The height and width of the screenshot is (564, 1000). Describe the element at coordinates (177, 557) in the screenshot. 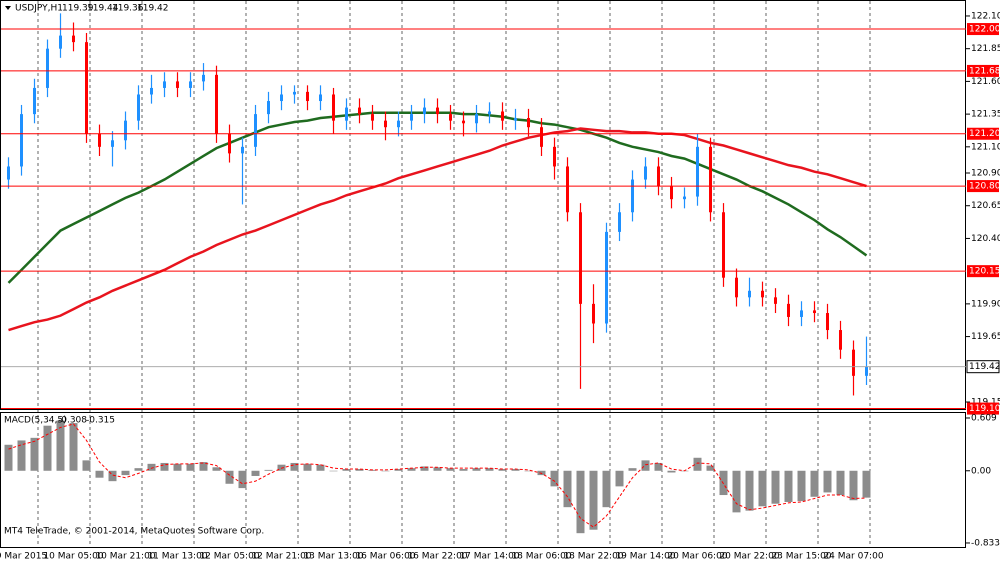

I see `x-tick-label: 11 Mar 13:00` at that location.